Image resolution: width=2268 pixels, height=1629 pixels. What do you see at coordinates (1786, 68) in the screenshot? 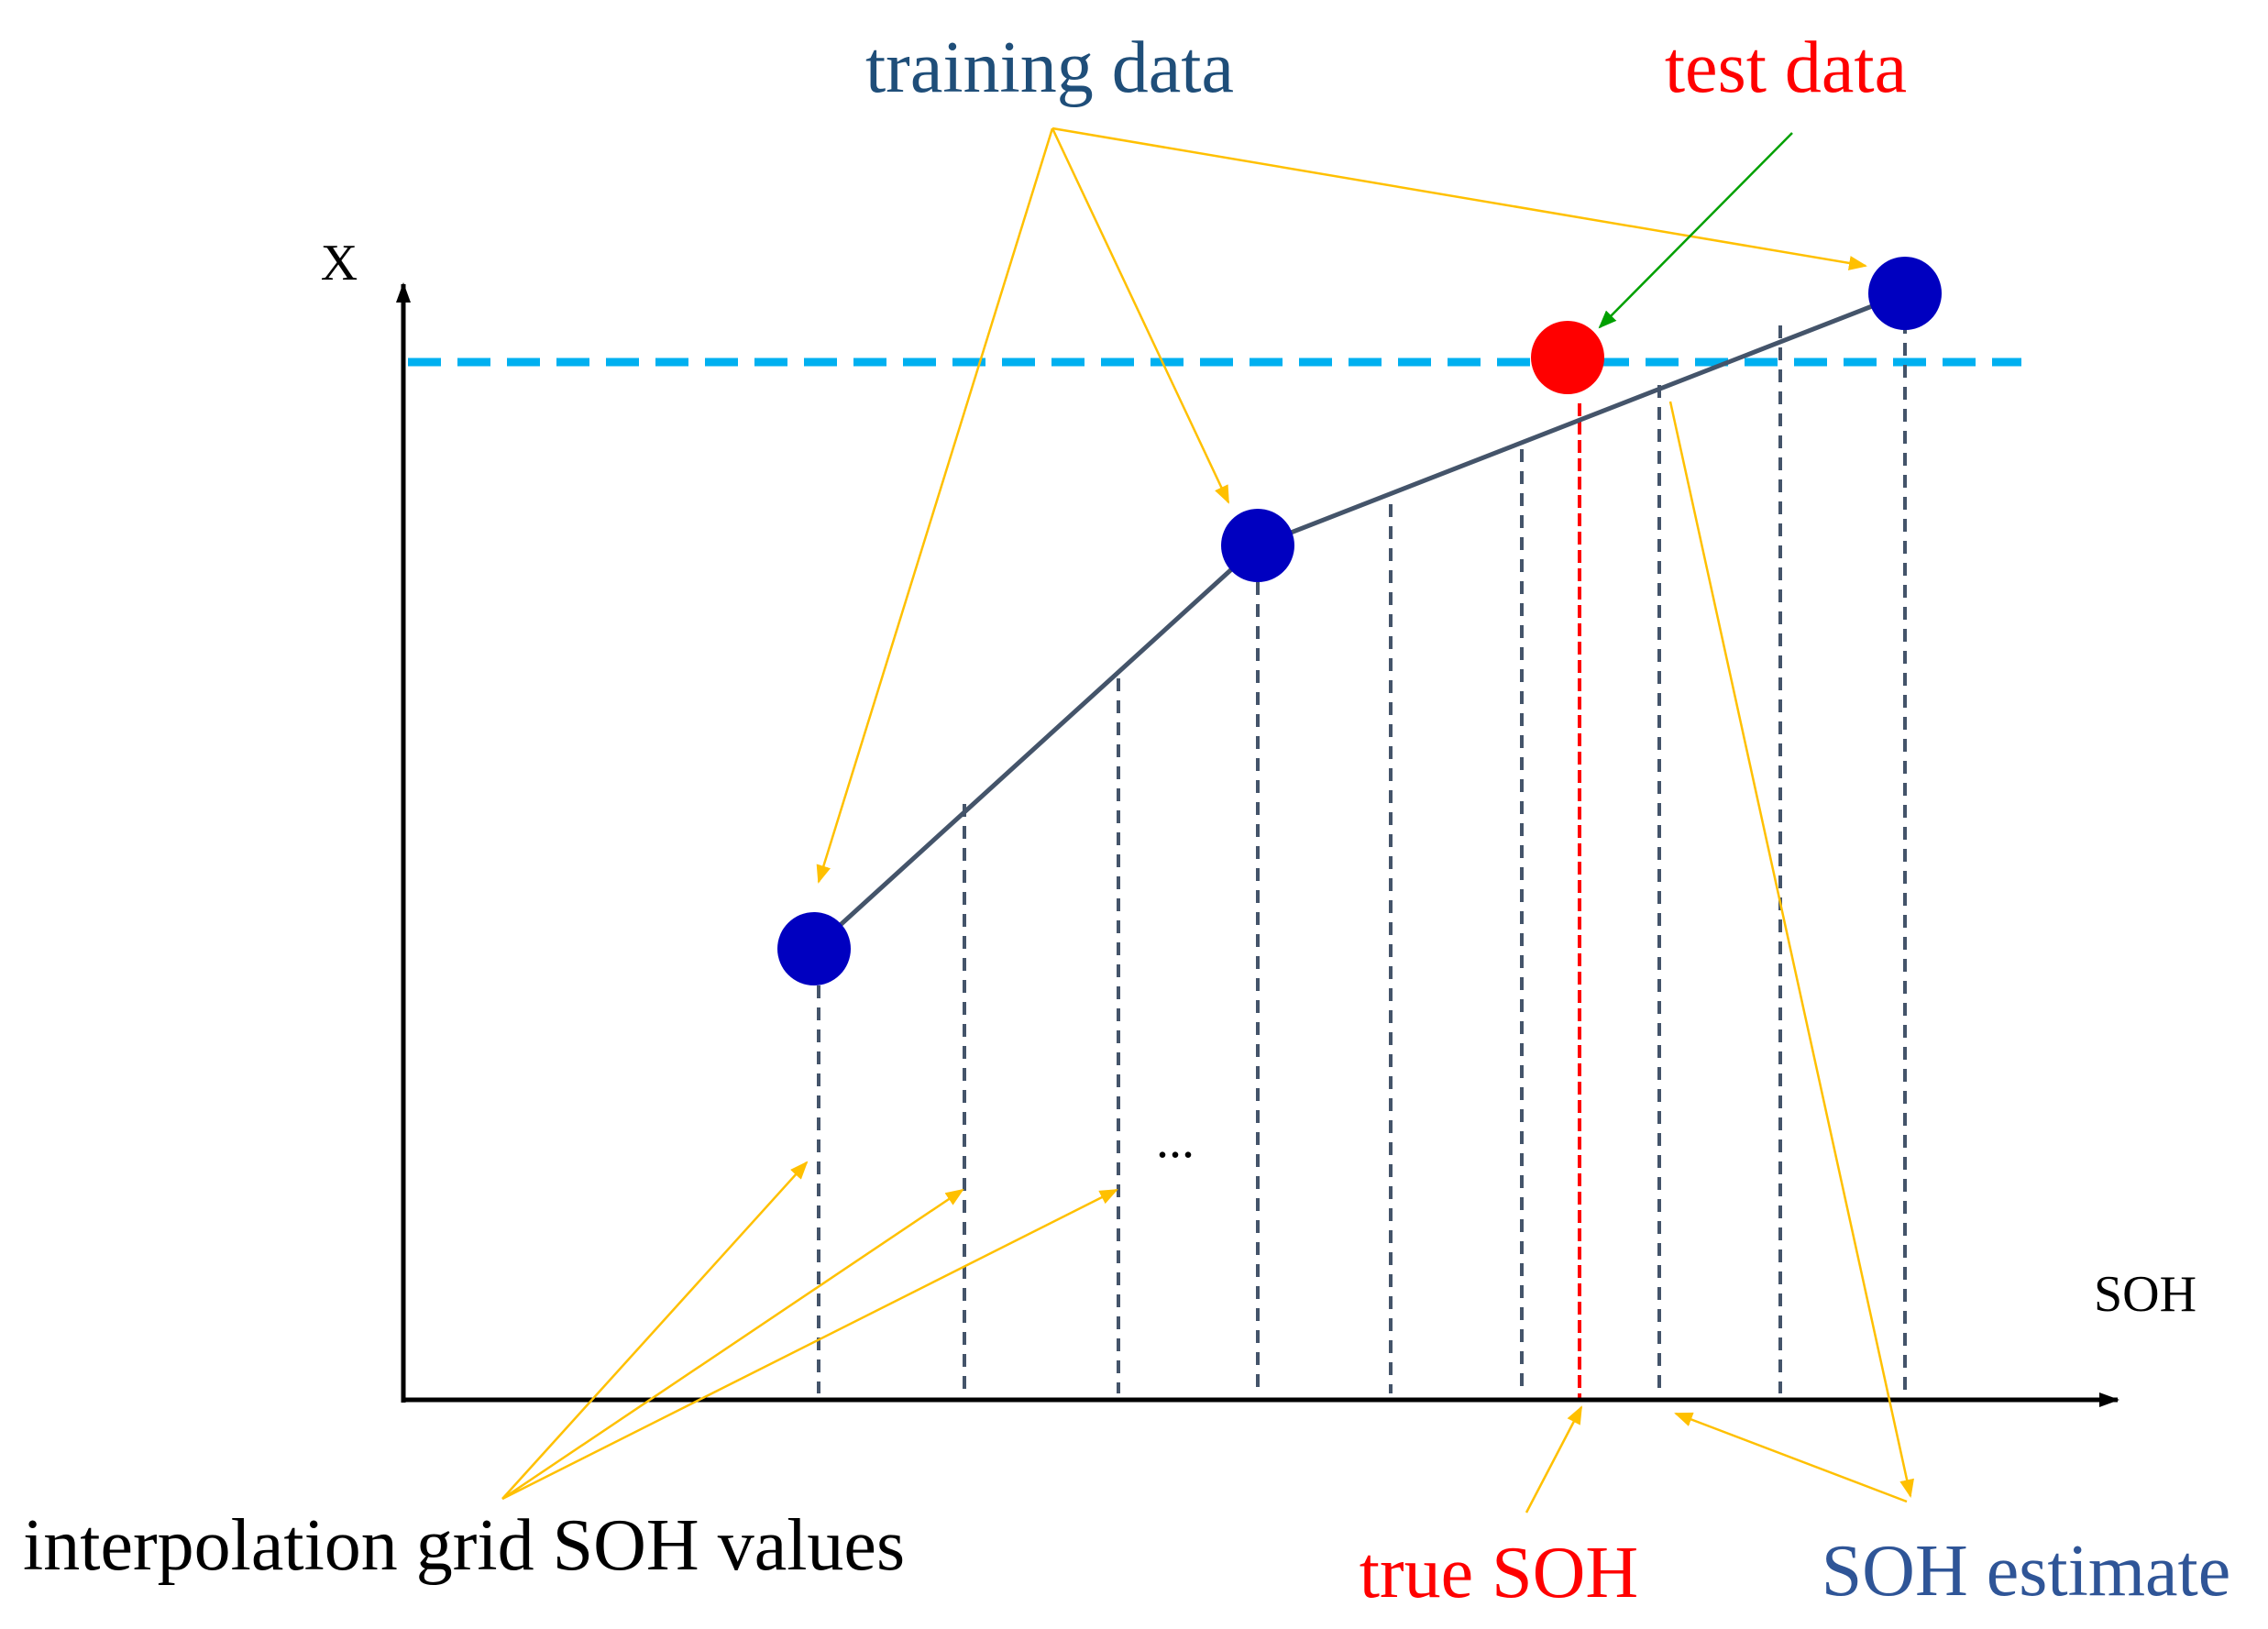
I see `test-data-label: test data` at bounding box center [1786, 68].